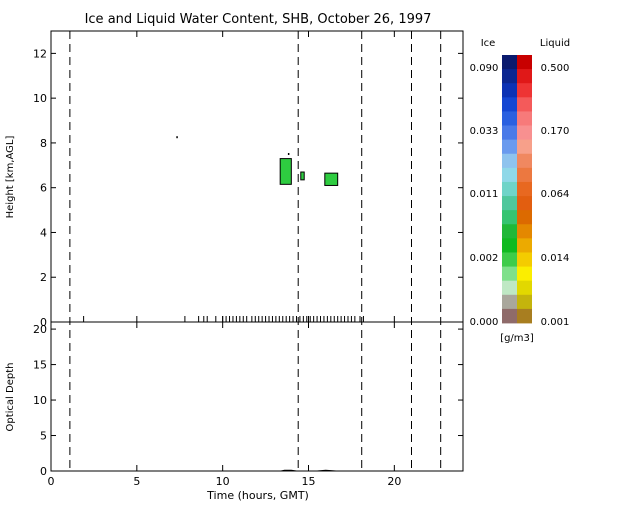 The image size is (640, 512). I want to click on x-tick-label: 5, so click(136, 481).